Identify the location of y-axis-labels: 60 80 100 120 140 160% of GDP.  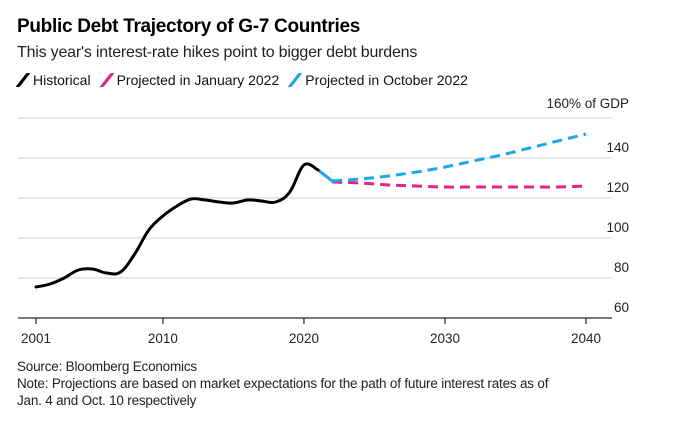
(587, 205).